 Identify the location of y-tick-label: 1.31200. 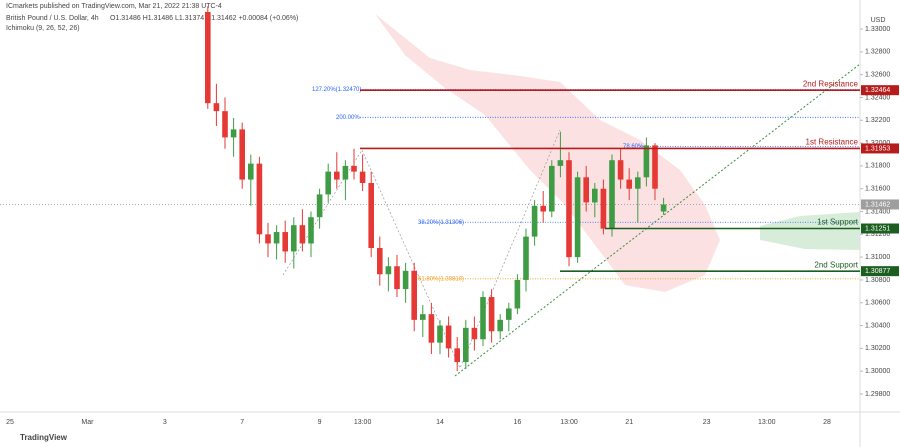
(877, 234).